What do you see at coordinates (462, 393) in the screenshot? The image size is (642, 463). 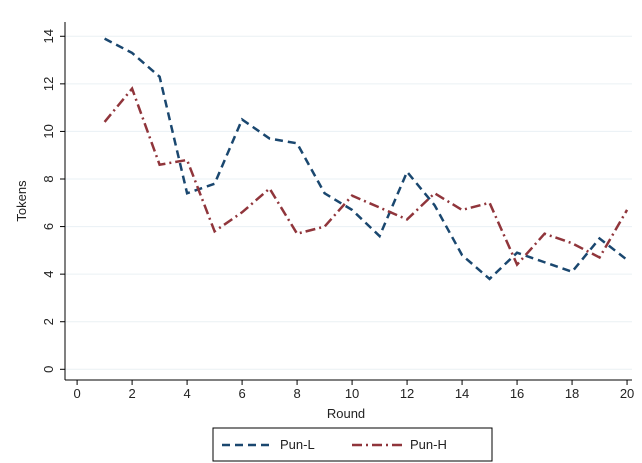 I see `x-tick-label: 14` at bounding box center [462, 393].